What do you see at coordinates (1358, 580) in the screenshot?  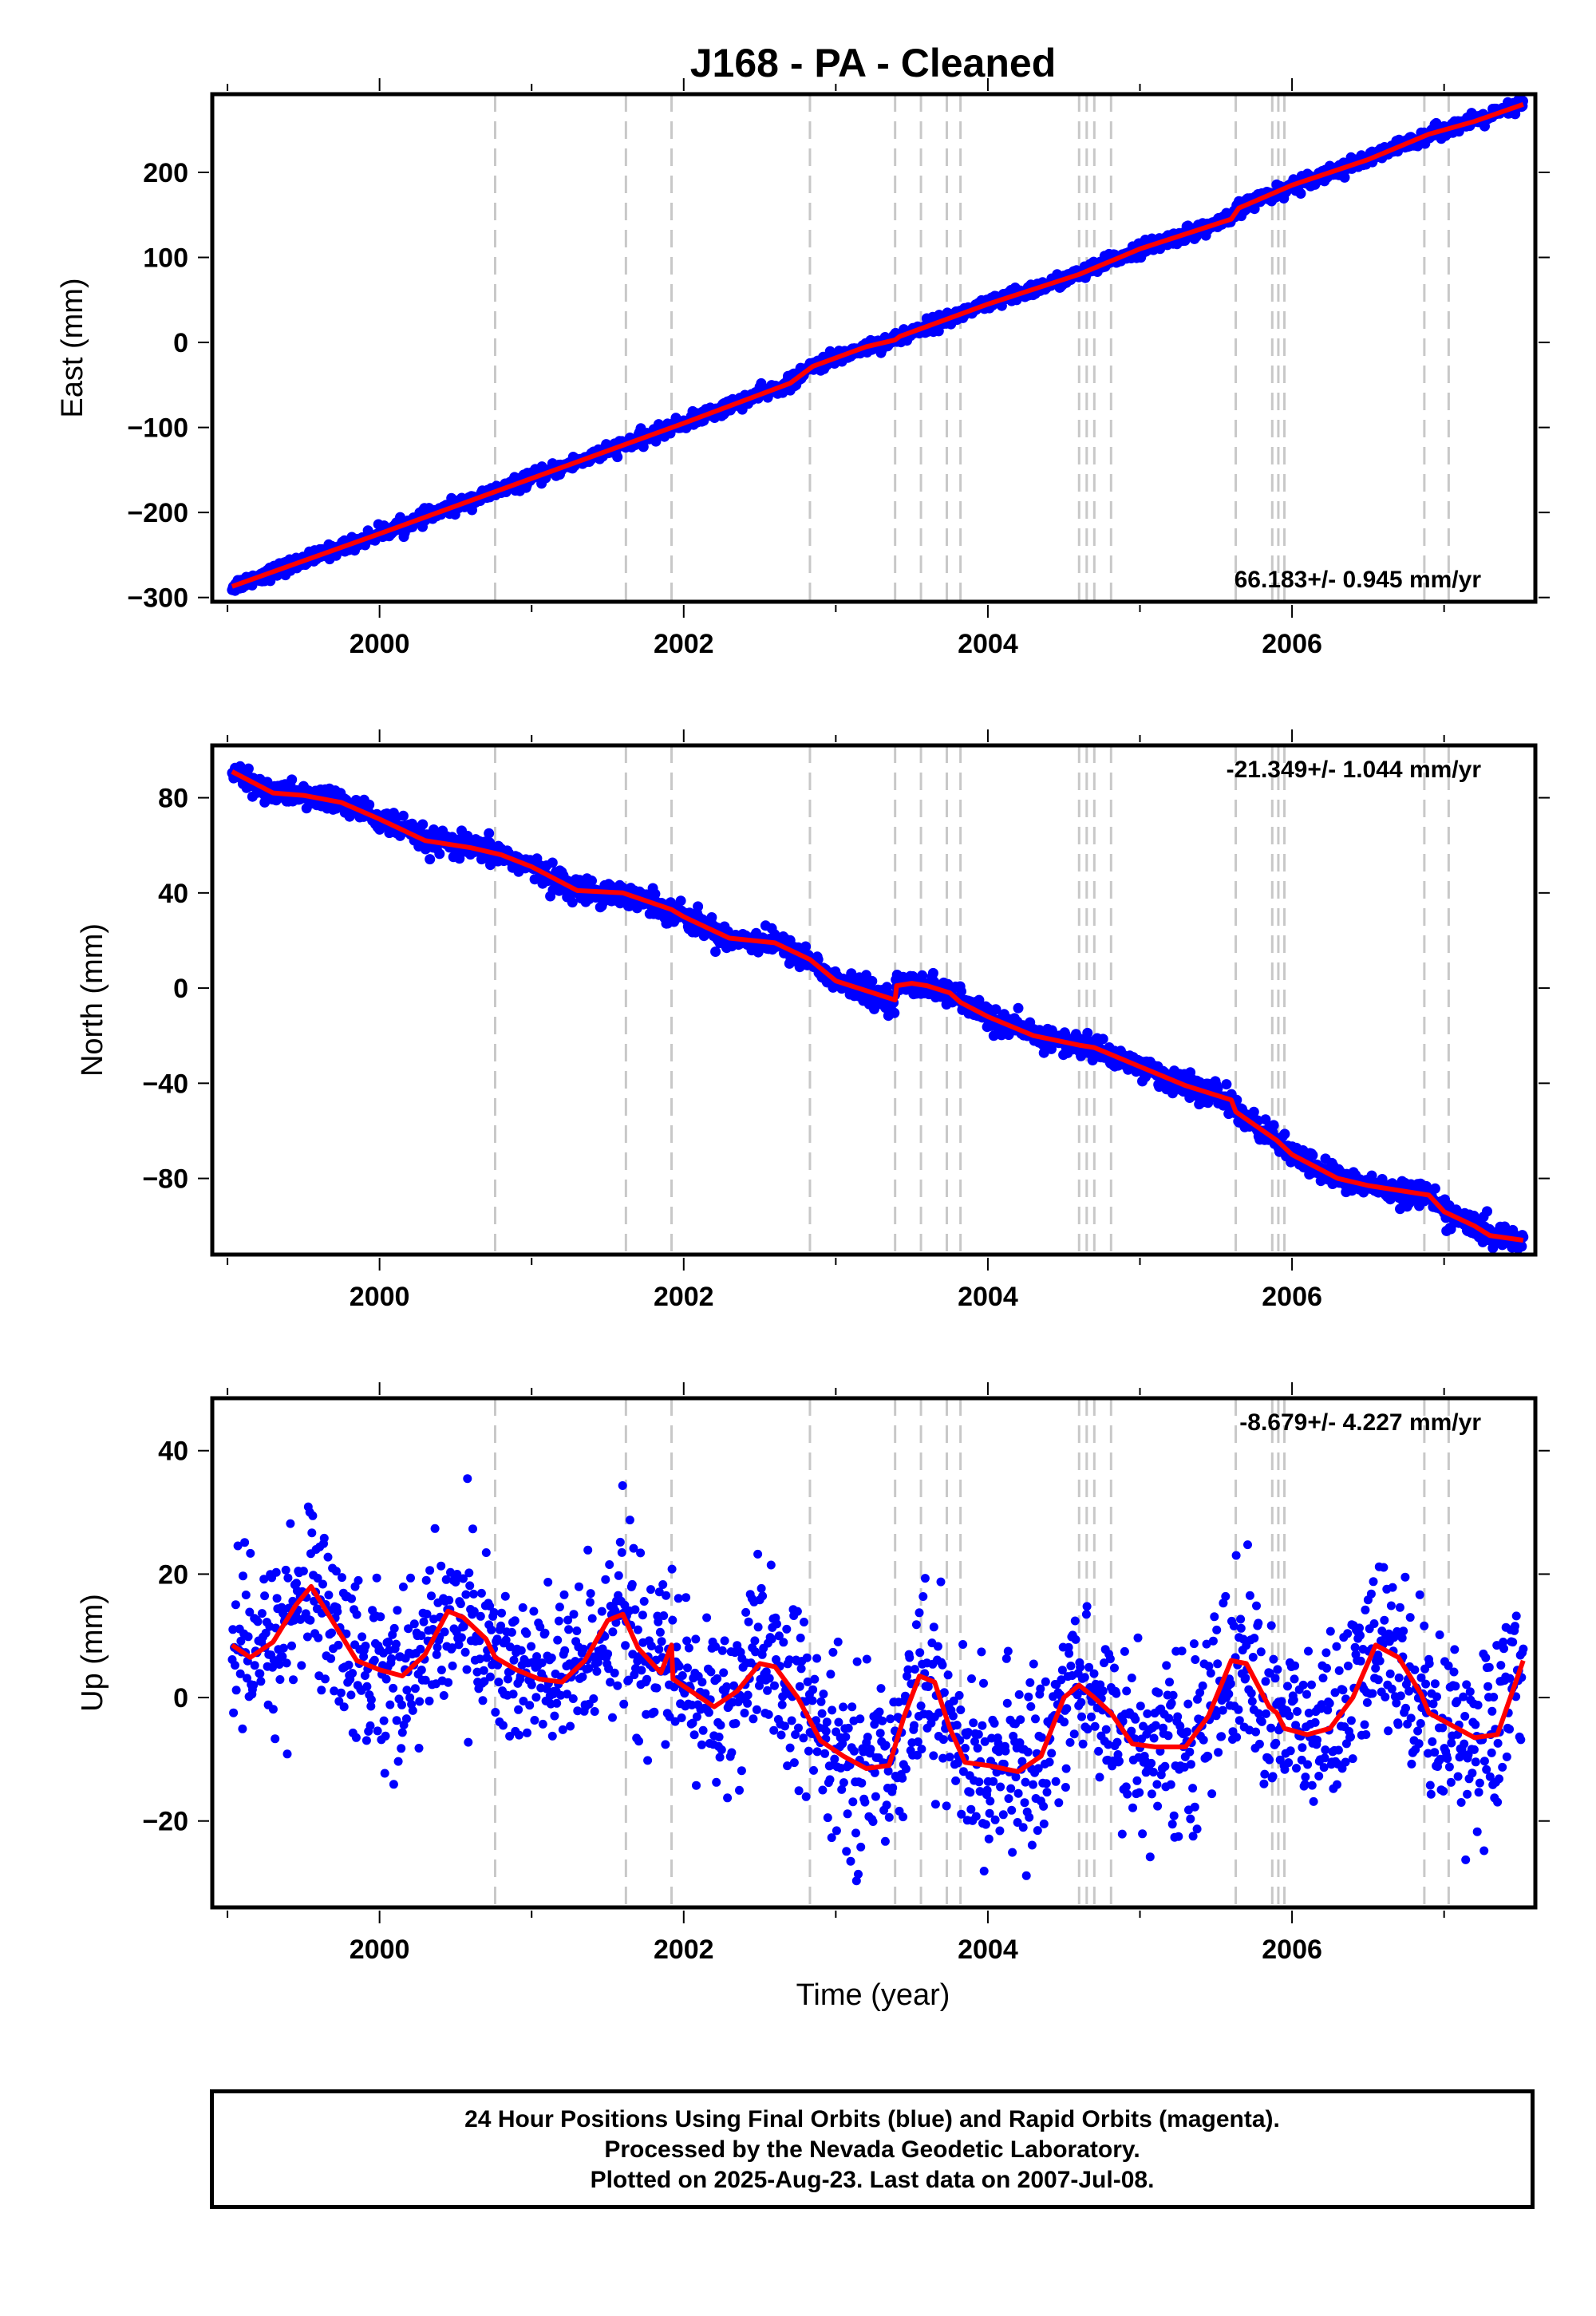 I see `east-rate-label: 66.183+/- 0.945 mm/yr` at bounding box center [1358, 580].